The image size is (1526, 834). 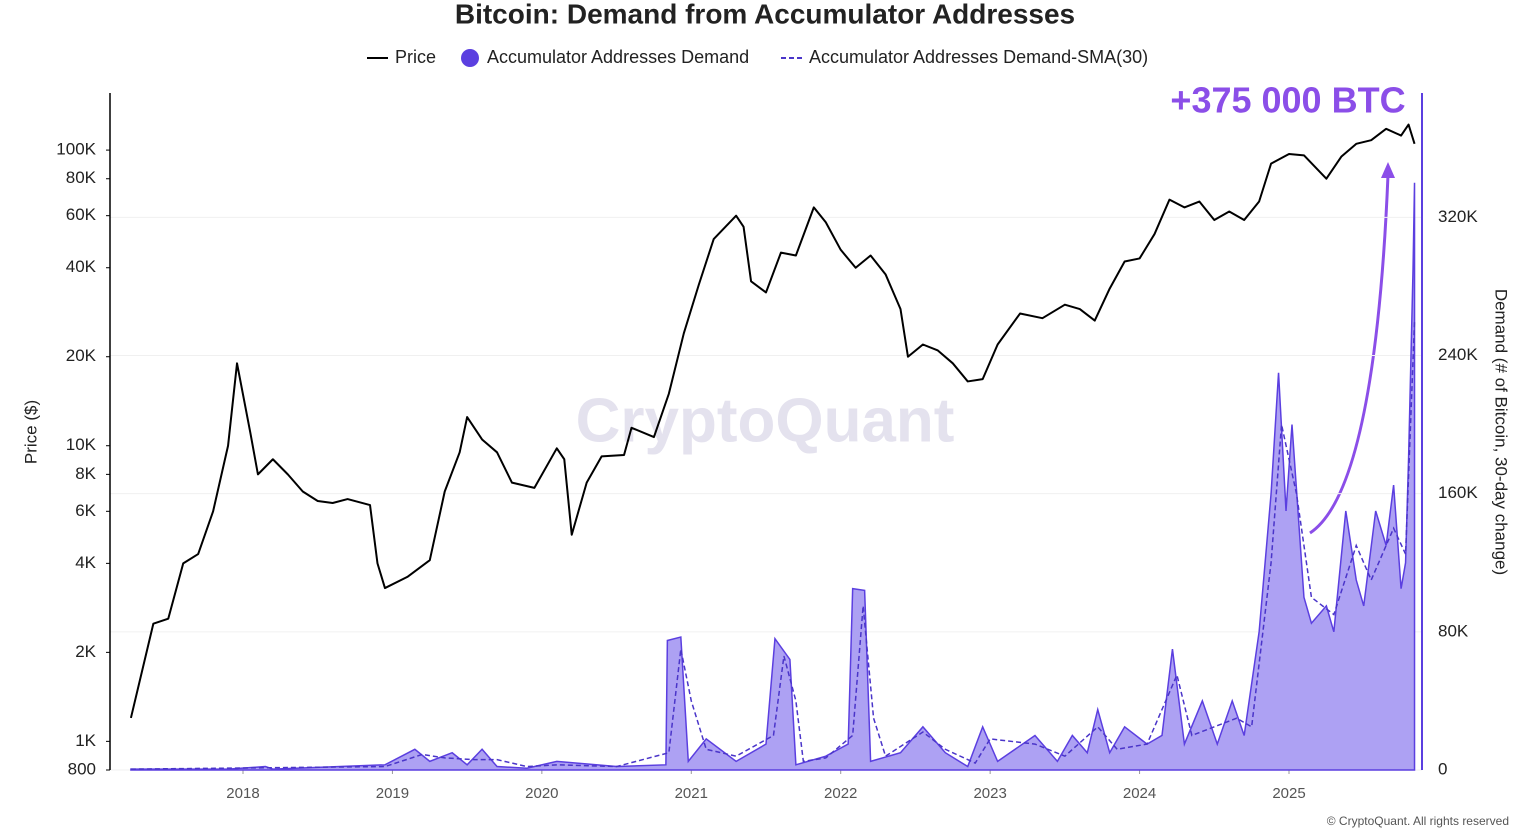 I want to click on y-axis-title: Price ($), so click(x=30, y=432).